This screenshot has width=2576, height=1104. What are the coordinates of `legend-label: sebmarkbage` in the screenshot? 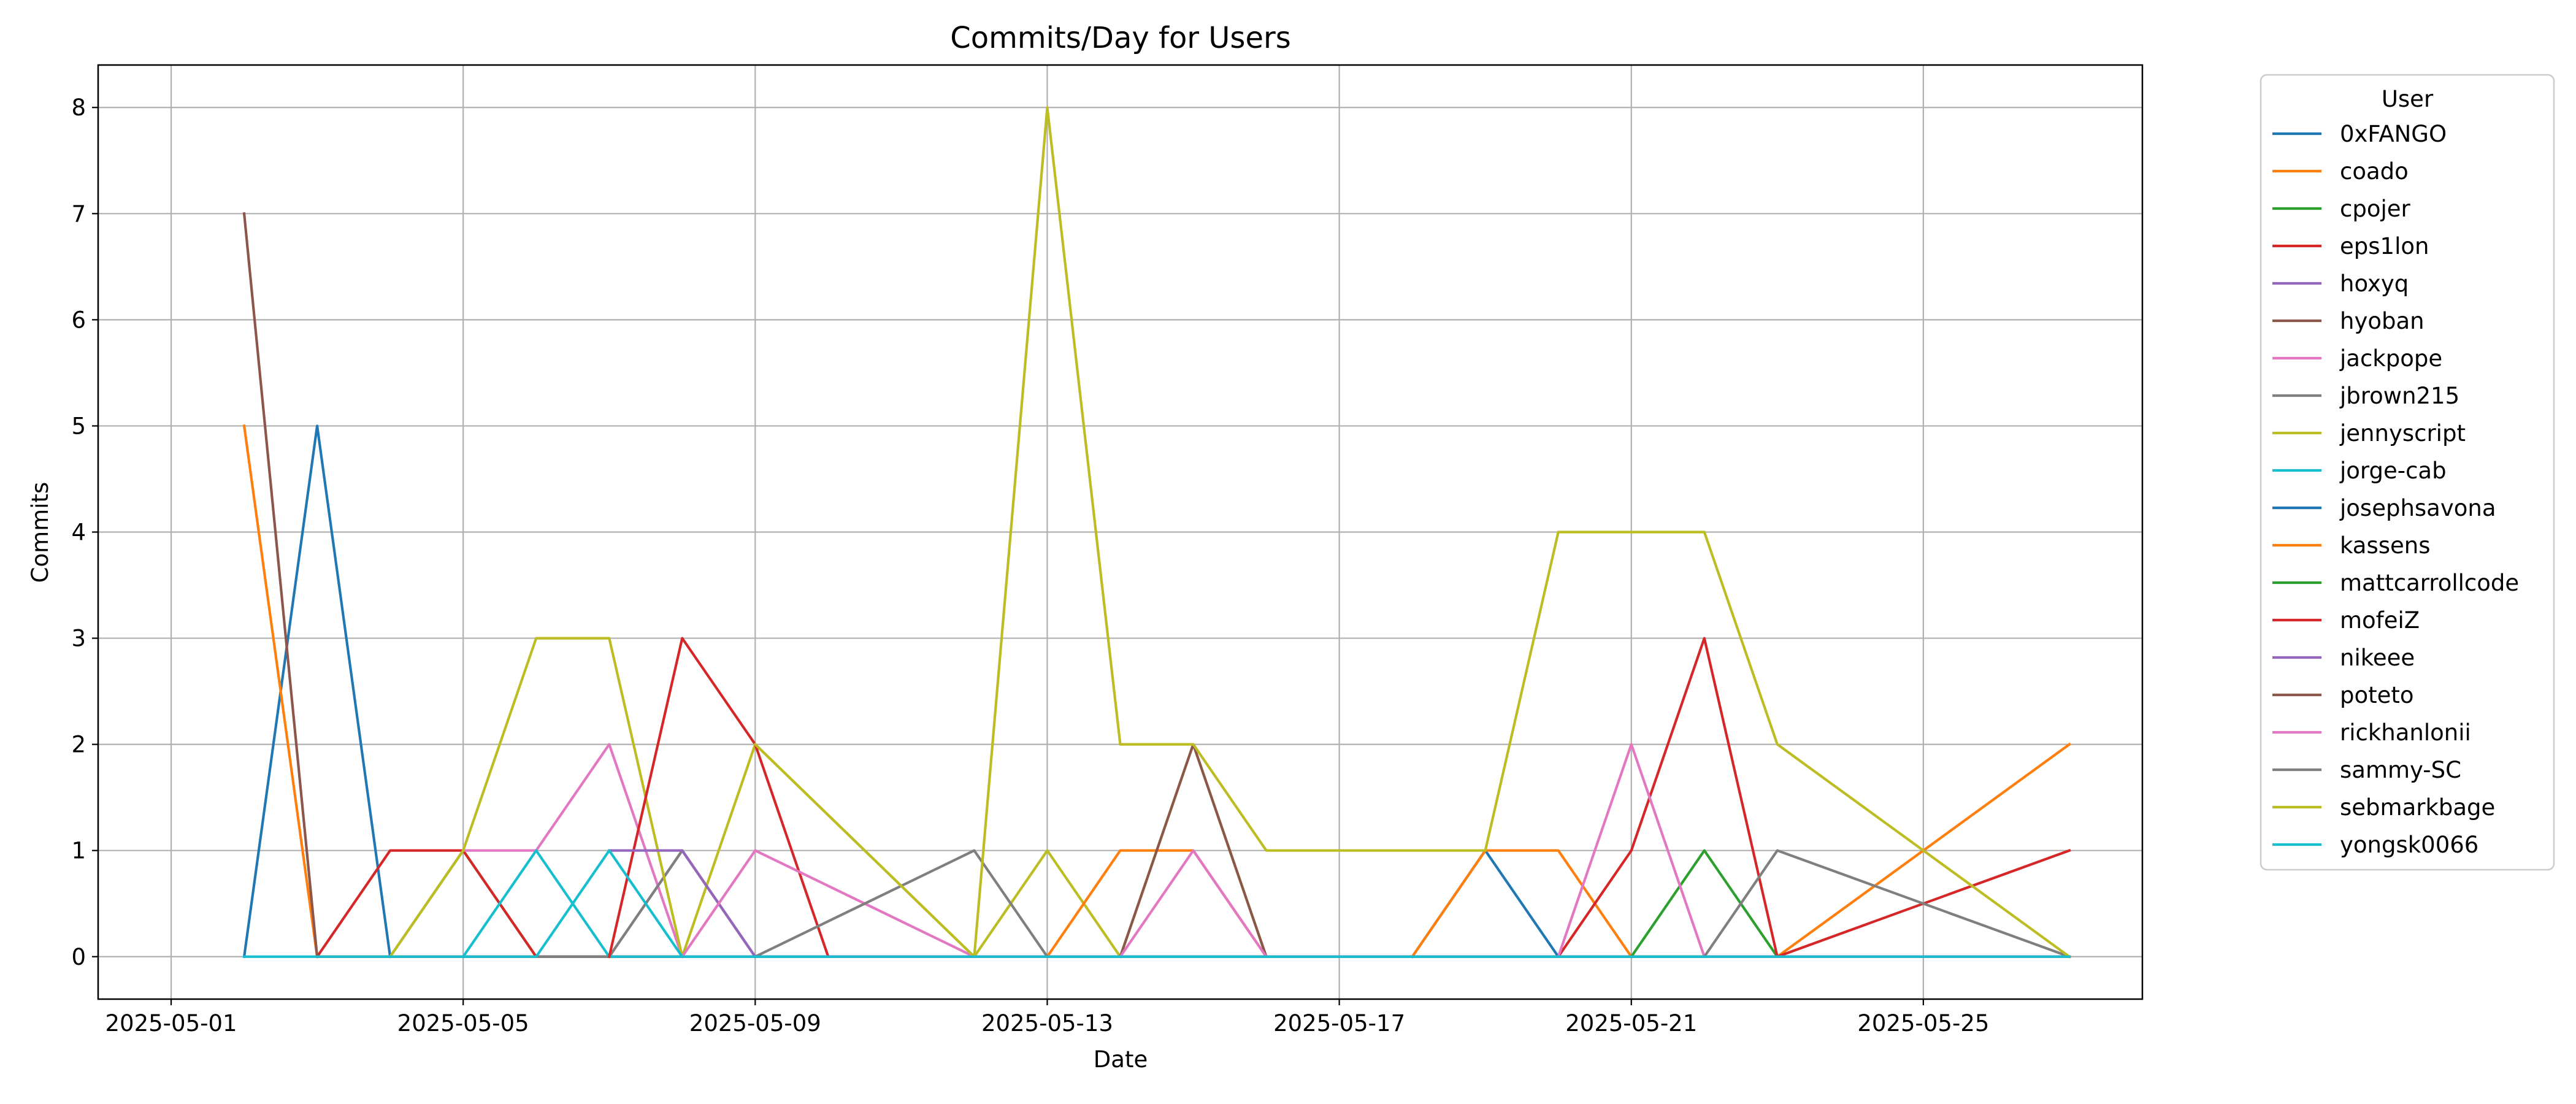 It's located at (2417, 807).